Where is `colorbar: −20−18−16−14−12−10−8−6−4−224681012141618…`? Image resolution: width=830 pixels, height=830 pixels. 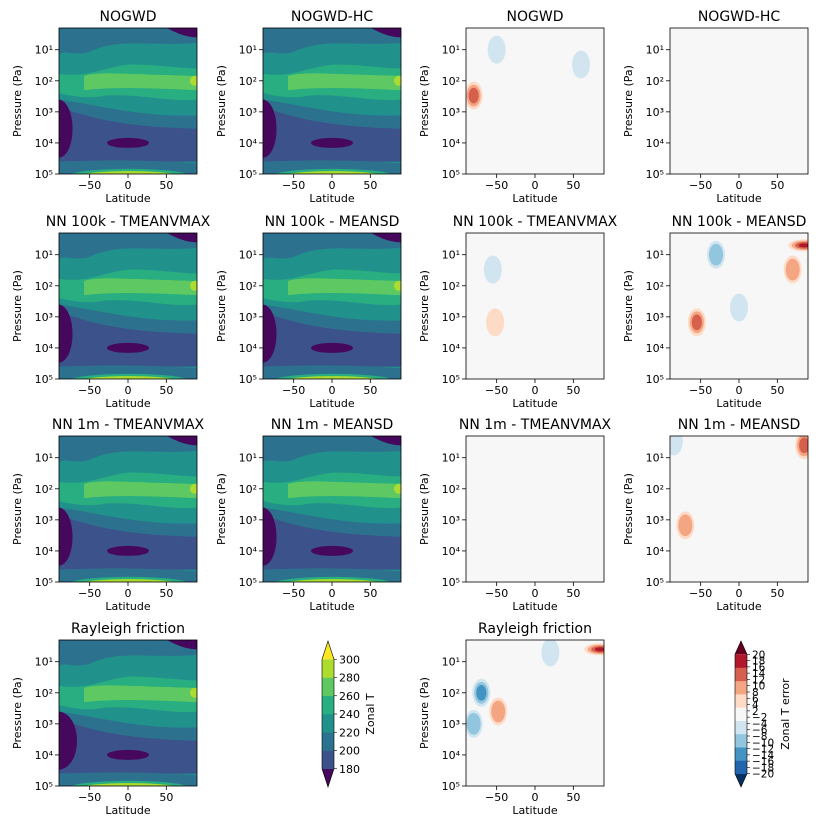 colorbar: −20−18−16−14−12−10−8−6−4−224681012141618… is located at coordinates (763, 714).